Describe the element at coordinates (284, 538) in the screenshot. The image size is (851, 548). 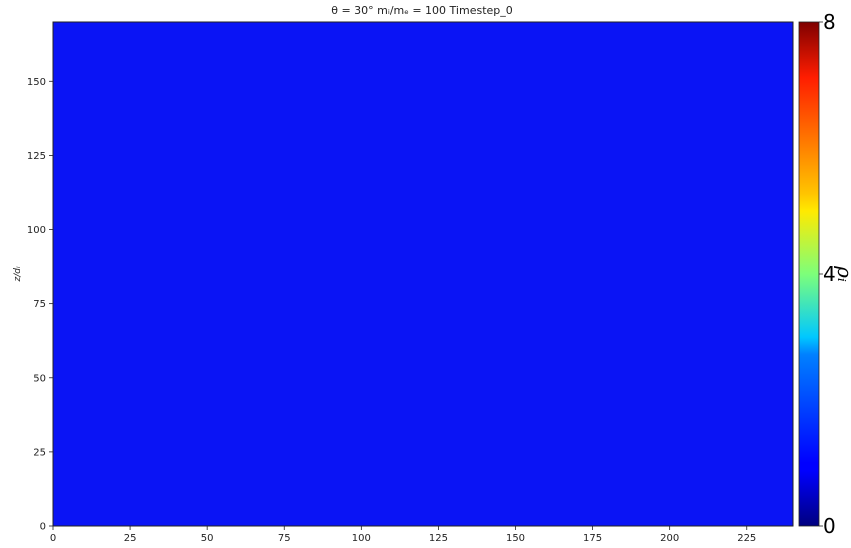
I see `x-tick-label: 75` at that location.